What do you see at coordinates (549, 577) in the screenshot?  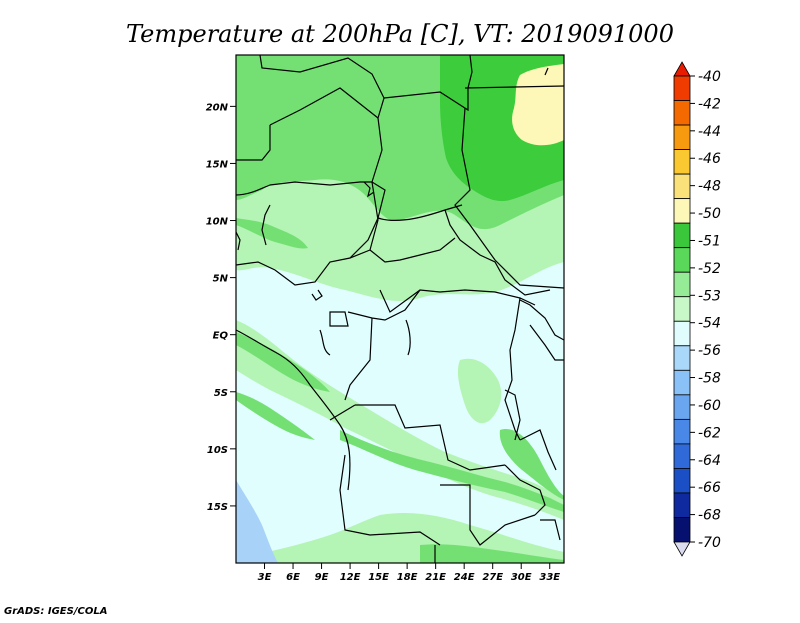 I see `lon-tick-label: 33E` at bounding box center [549, 577].